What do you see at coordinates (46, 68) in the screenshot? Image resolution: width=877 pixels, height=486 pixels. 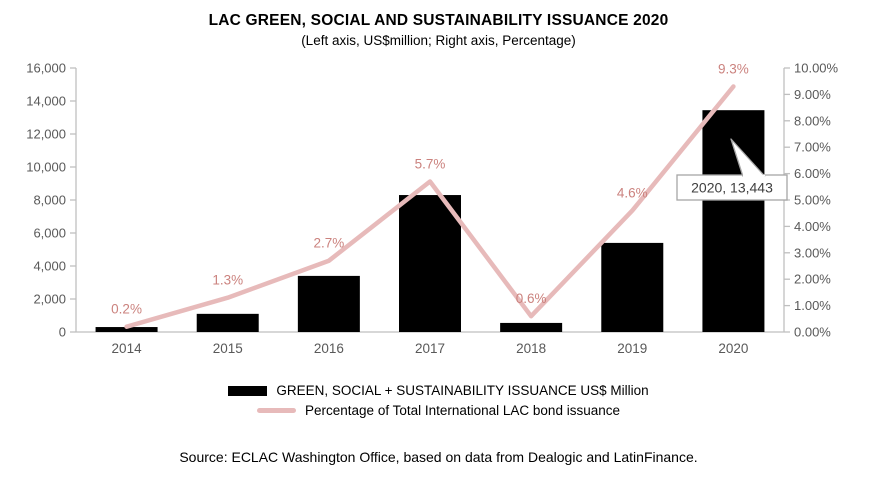 I see `left-axis-tick-label: 16,000` at bounding box center [46, 68].